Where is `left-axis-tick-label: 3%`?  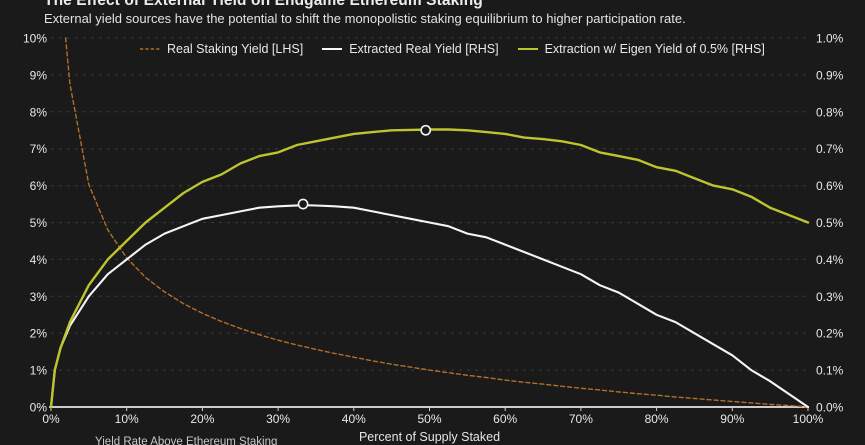 left-axis-tick-label: 3% is located at coordinates (39, 297).